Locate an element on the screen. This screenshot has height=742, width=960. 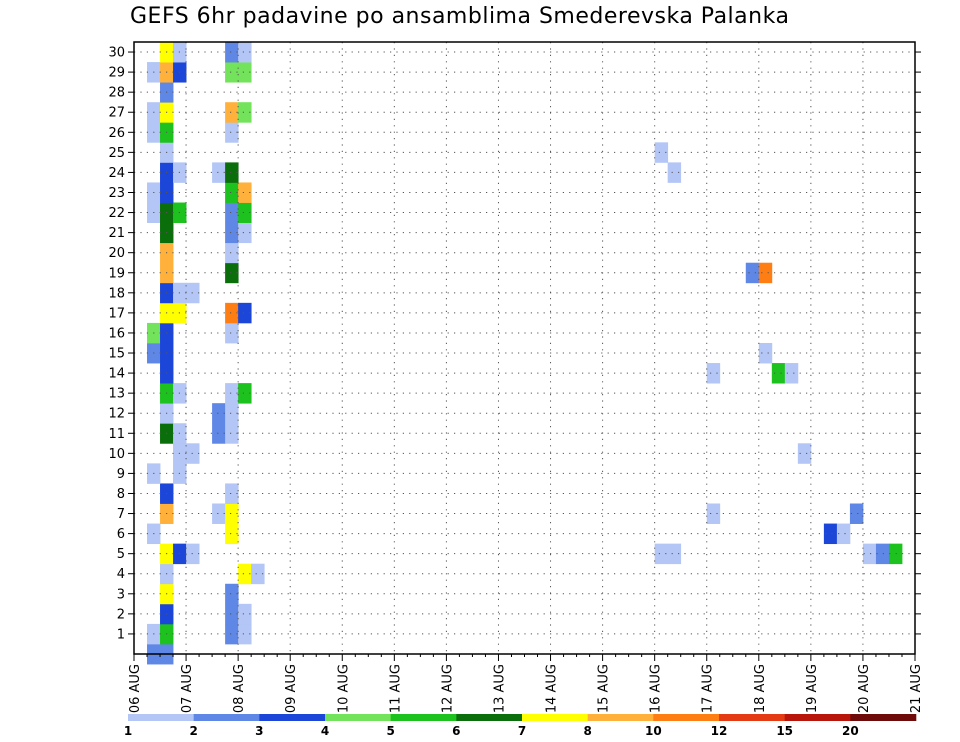
y-tick-label: 3 is located at coordinates (121, 594).